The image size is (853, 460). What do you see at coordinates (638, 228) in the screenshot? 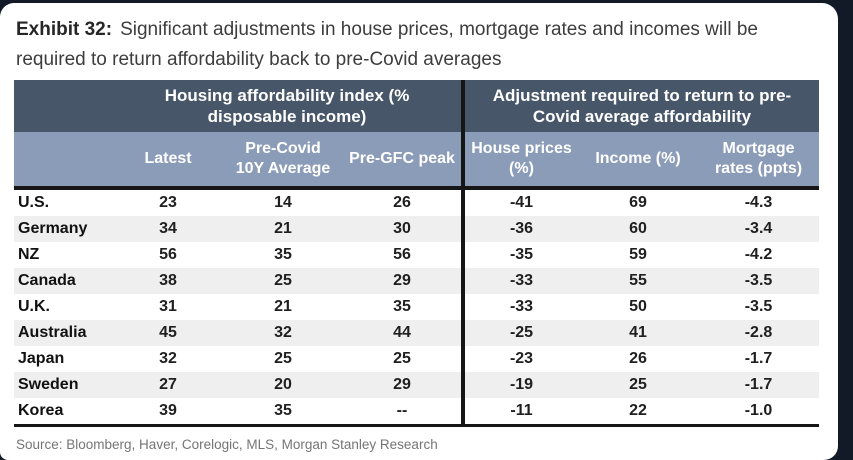
I see `value-cell: 60` at bounding box center [638, 228].